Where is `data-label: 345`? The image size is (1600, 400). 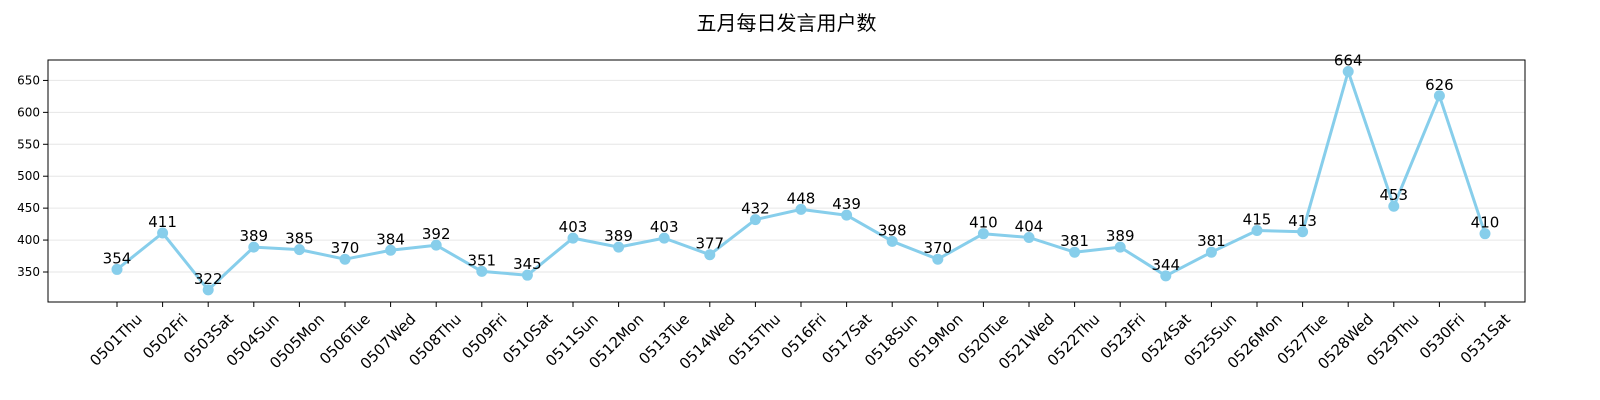 data-label: 345 is located at coordinates (527, 264).